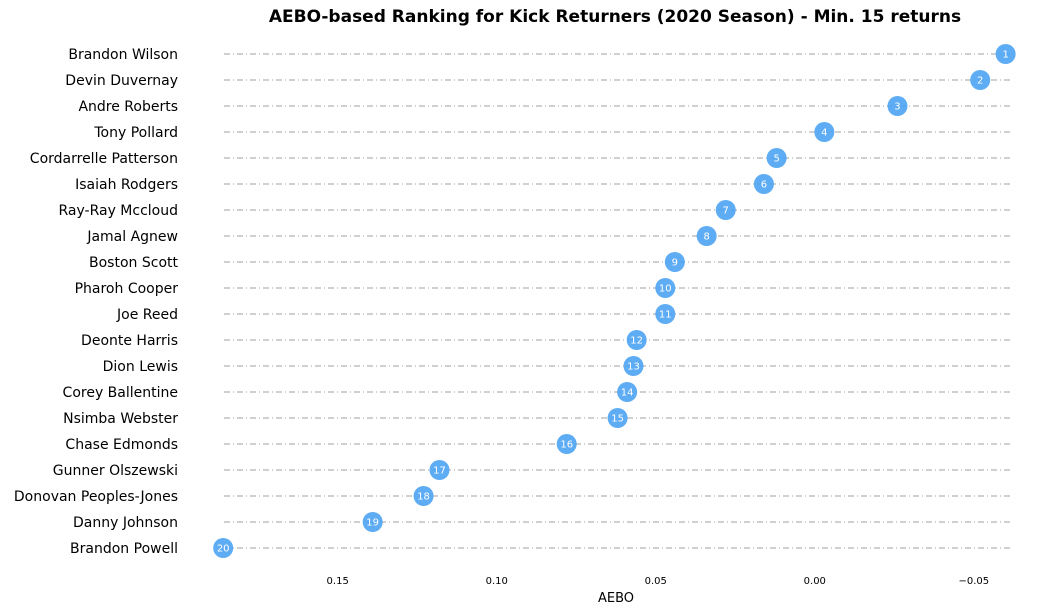  Describe the element at coordinates (118, 211) in the screenshot. I see `player-name-label: Ray-Ray Mccloud` at that location.